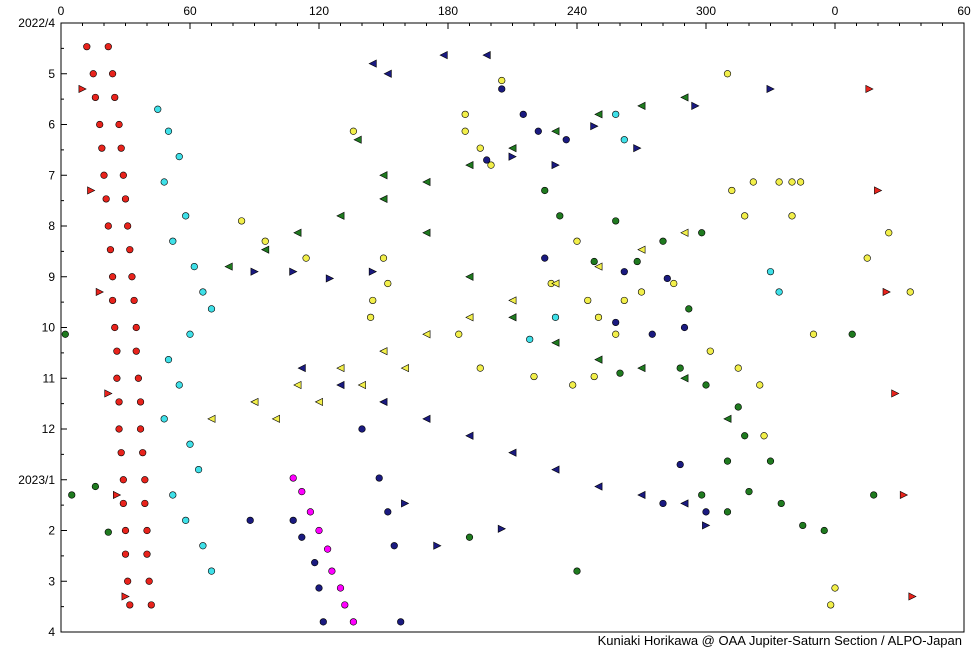  I want to click on data-point-navy-triangle-right, so click(293, 271).